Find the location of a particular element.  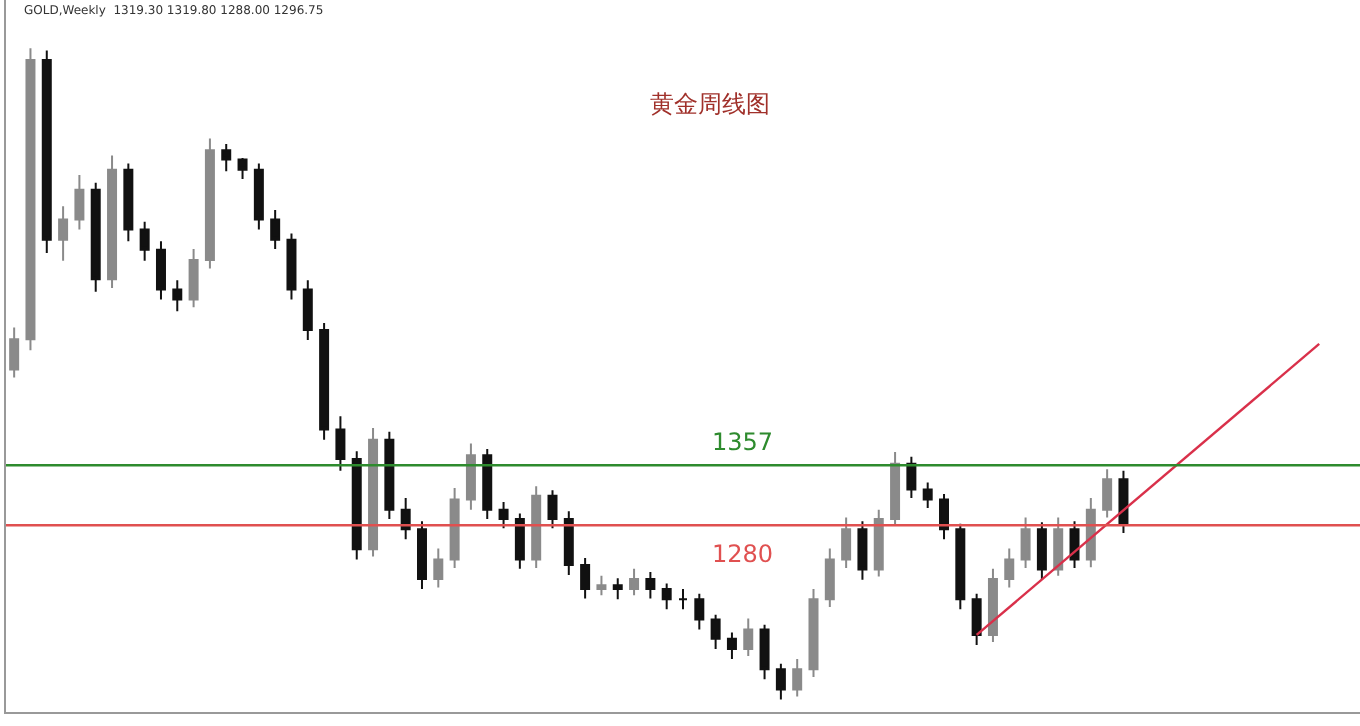

ref-line-label: 1280 is located at coordinates (743, 554).